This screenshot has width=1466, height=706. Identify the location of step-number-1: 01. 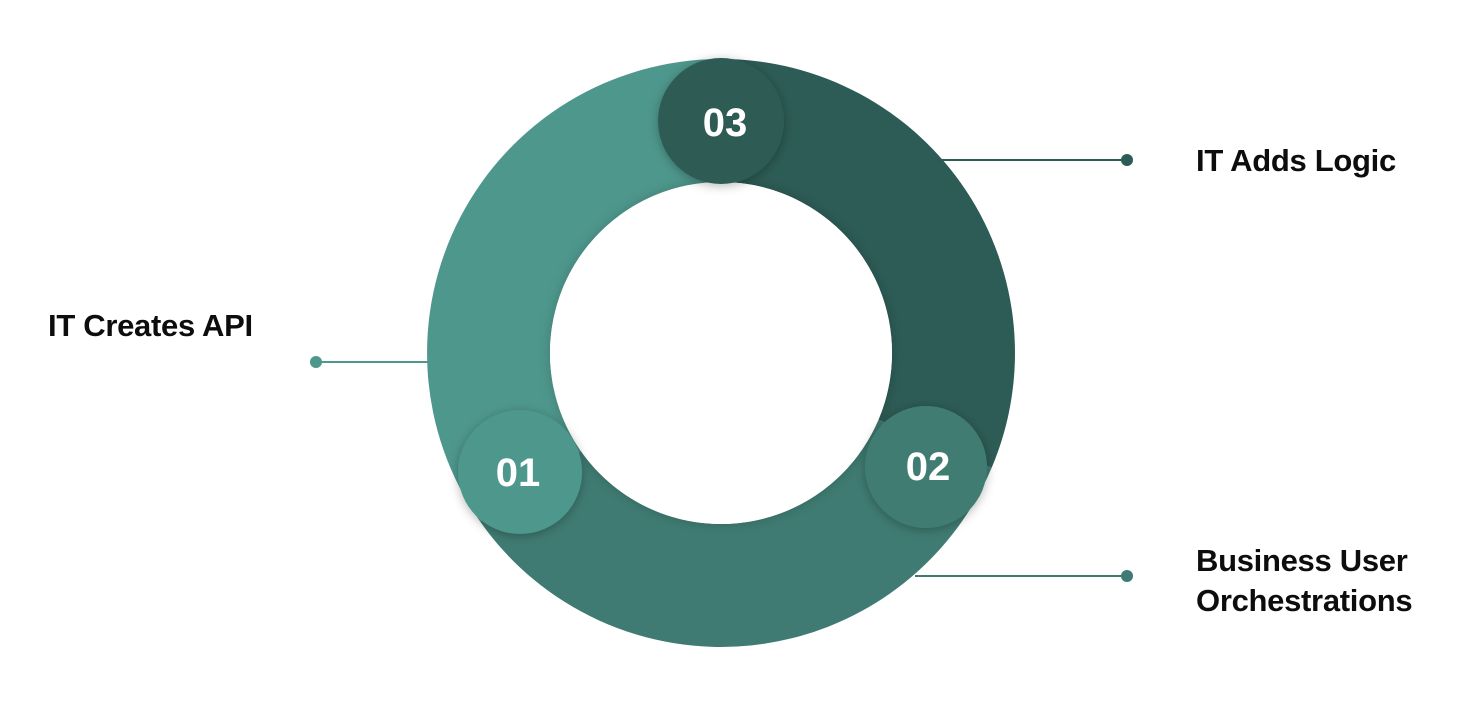
(518, 473).